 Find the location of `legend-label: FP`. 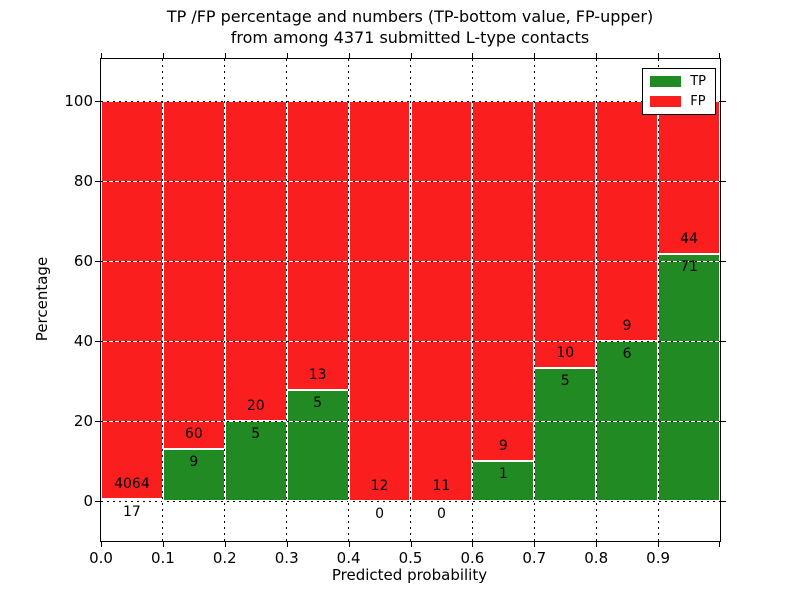

legend-label: FP is located at coordinates (698, 101).